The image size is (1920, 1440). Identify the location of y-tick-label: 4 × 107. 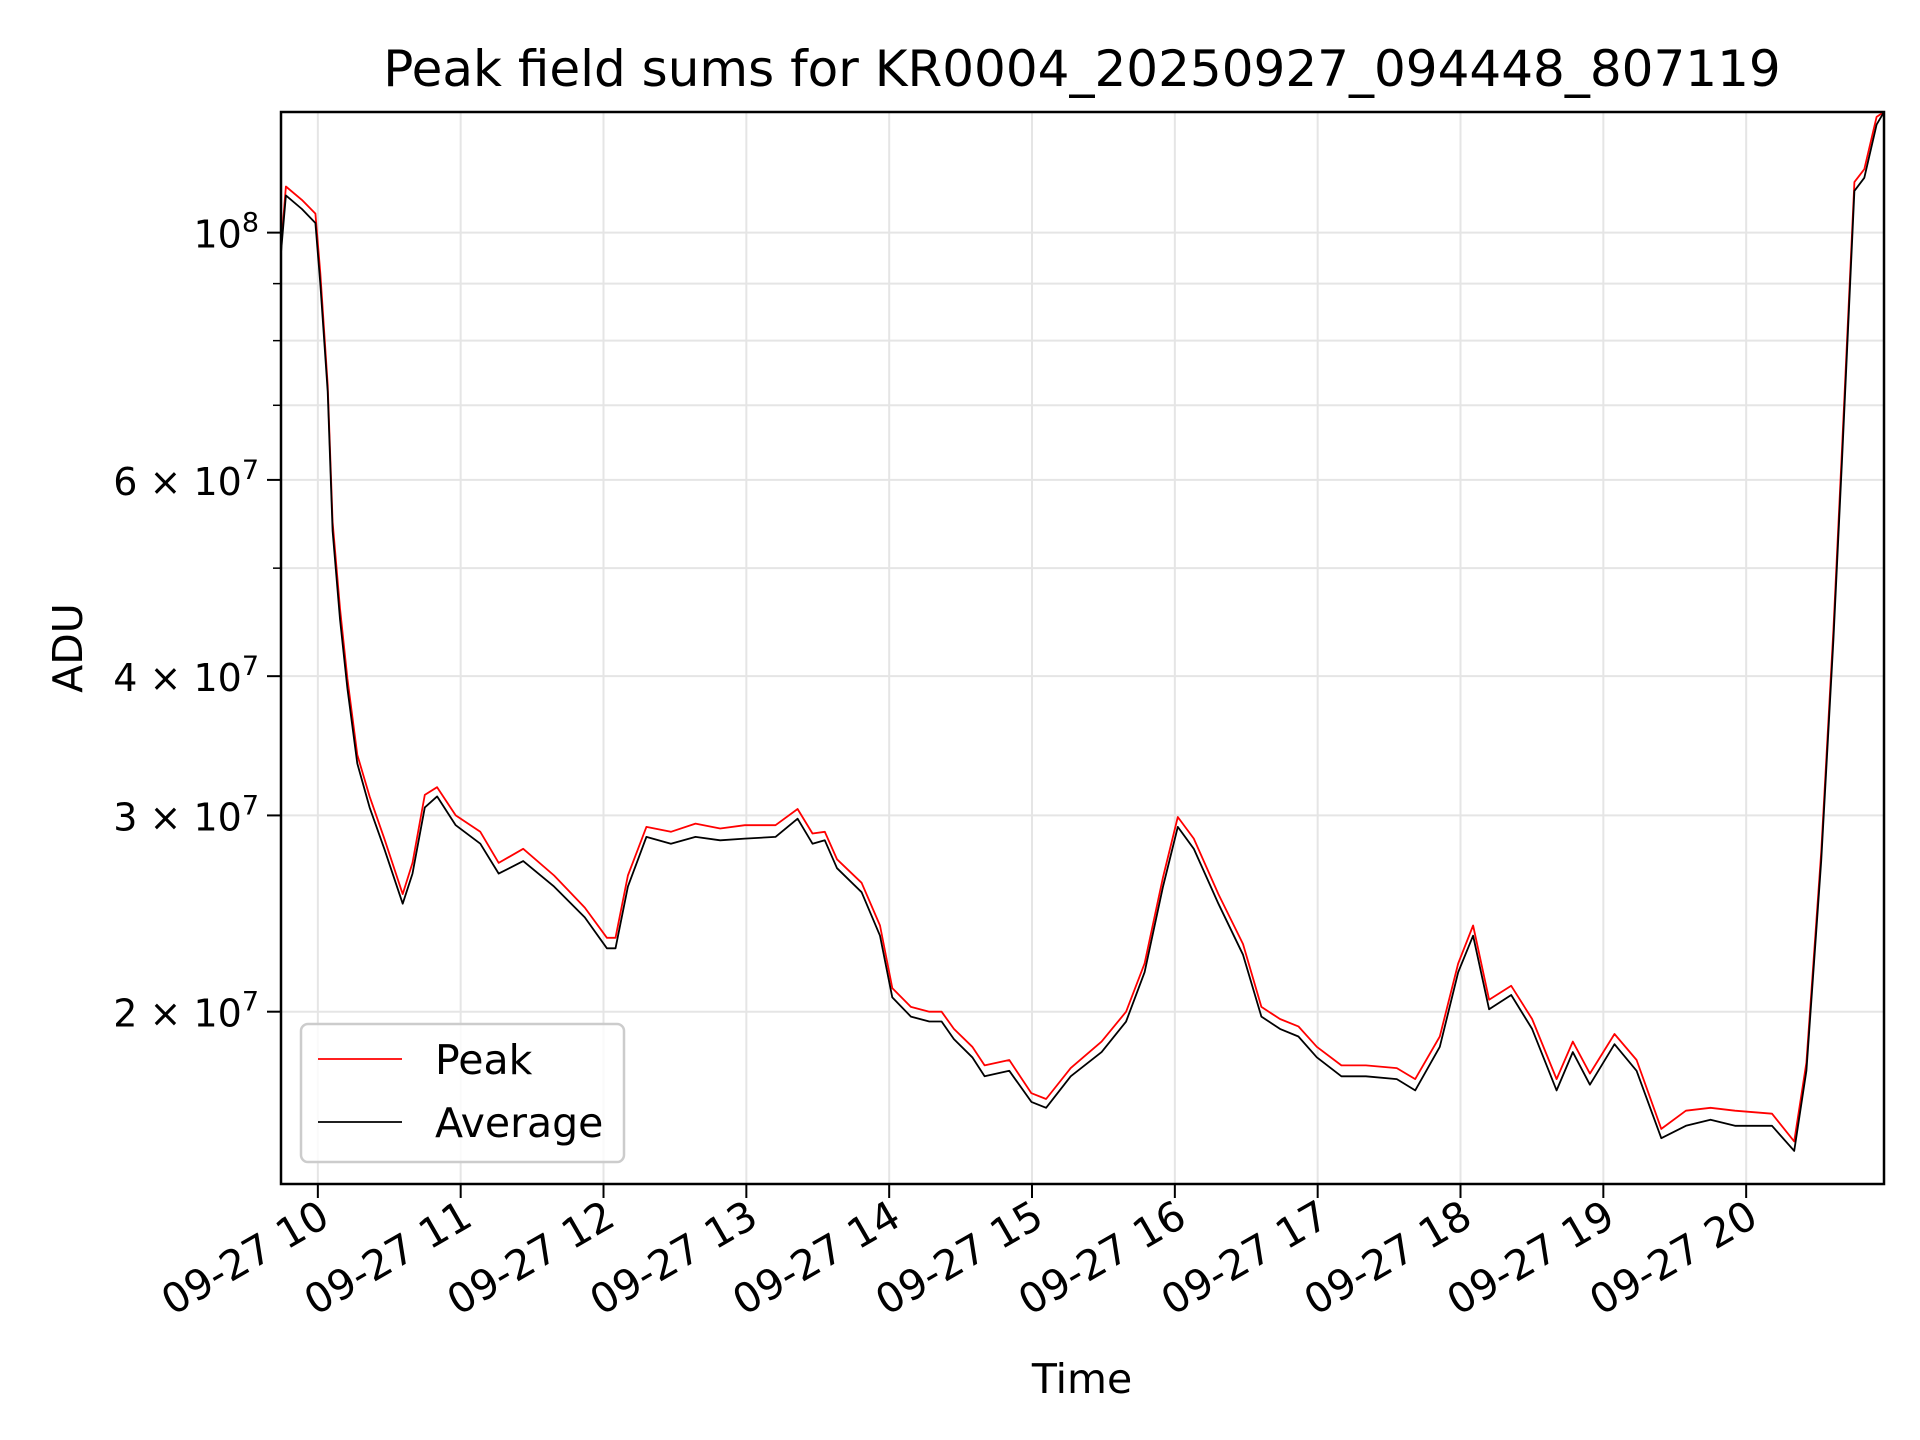
(186, 675).